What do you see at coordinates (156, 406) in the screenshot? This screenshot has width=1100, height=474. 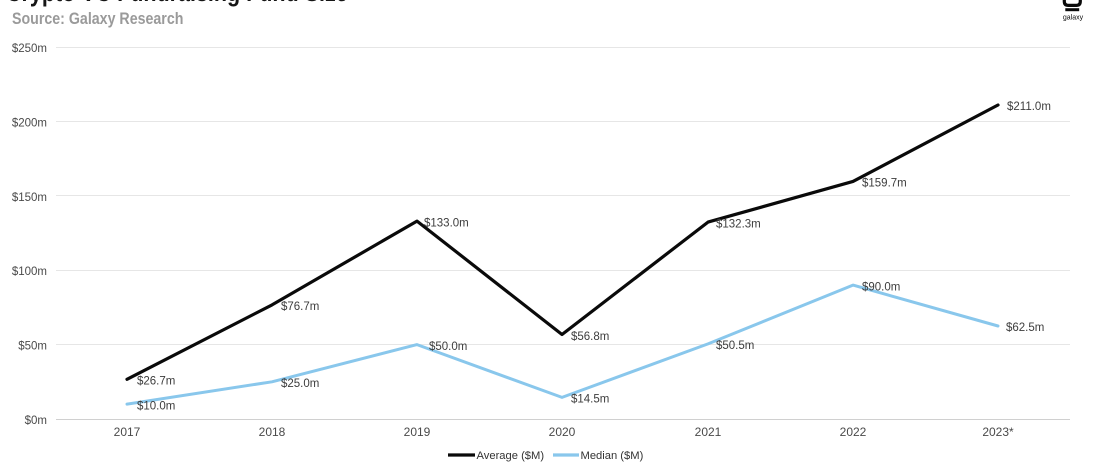 I see `svg-text: $10.0m` at bounding box center [156, 406].